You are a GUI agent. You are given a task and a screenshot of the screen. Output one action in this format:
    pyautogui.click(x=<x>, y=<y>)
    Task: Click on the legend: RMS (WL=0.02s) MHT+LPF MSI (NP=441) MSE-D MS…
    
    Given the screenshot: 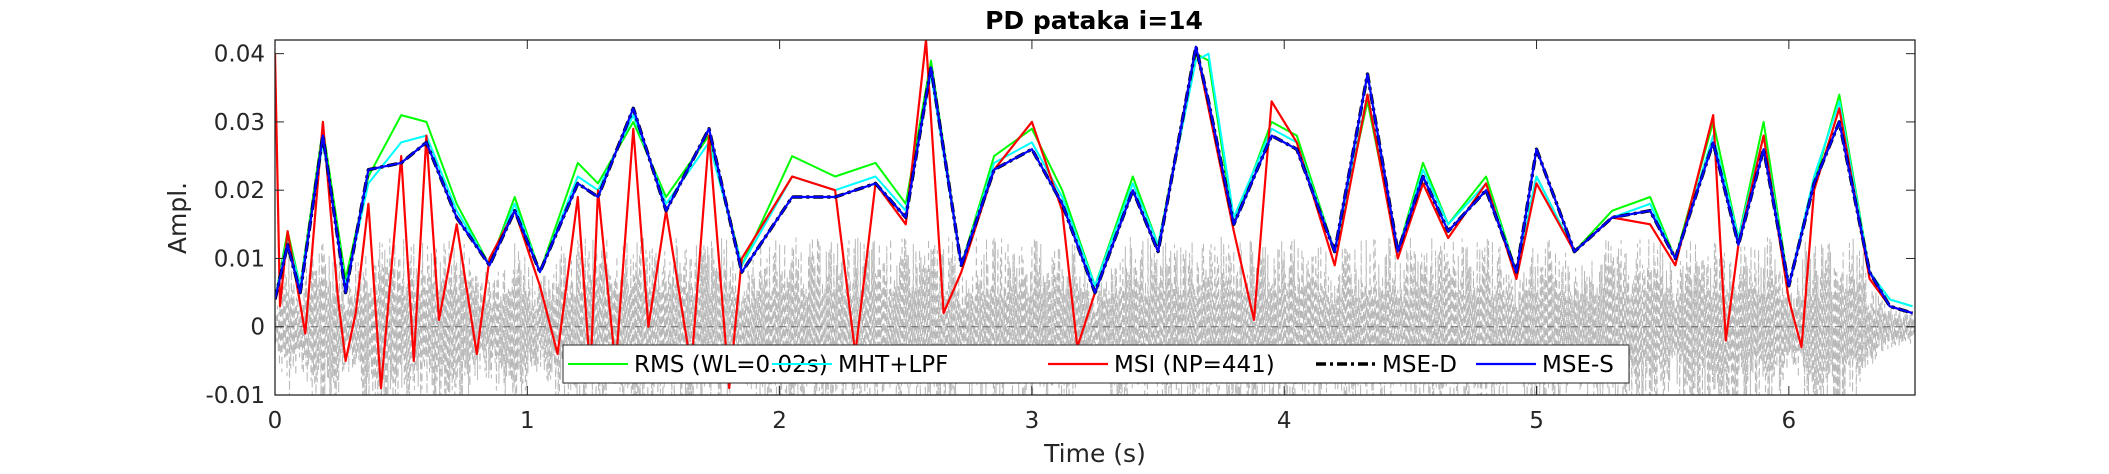 What is the action you would take?
    pyautogui.click(x=1096, y=364)
    